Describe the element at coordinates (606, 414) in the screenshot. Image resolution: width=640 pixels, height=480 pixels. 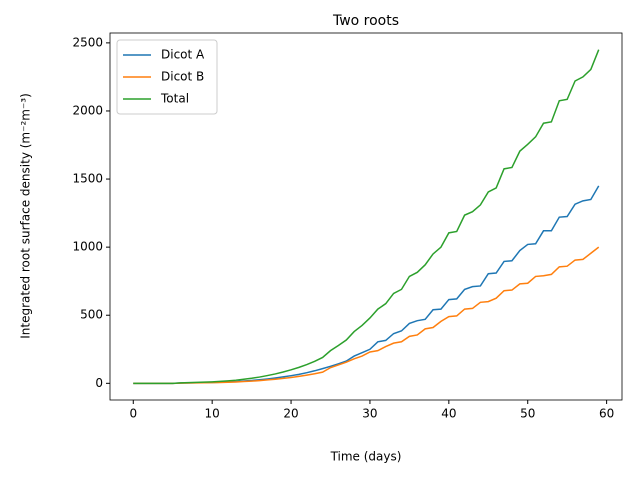
I see `x-tick-label: 60` at that location.